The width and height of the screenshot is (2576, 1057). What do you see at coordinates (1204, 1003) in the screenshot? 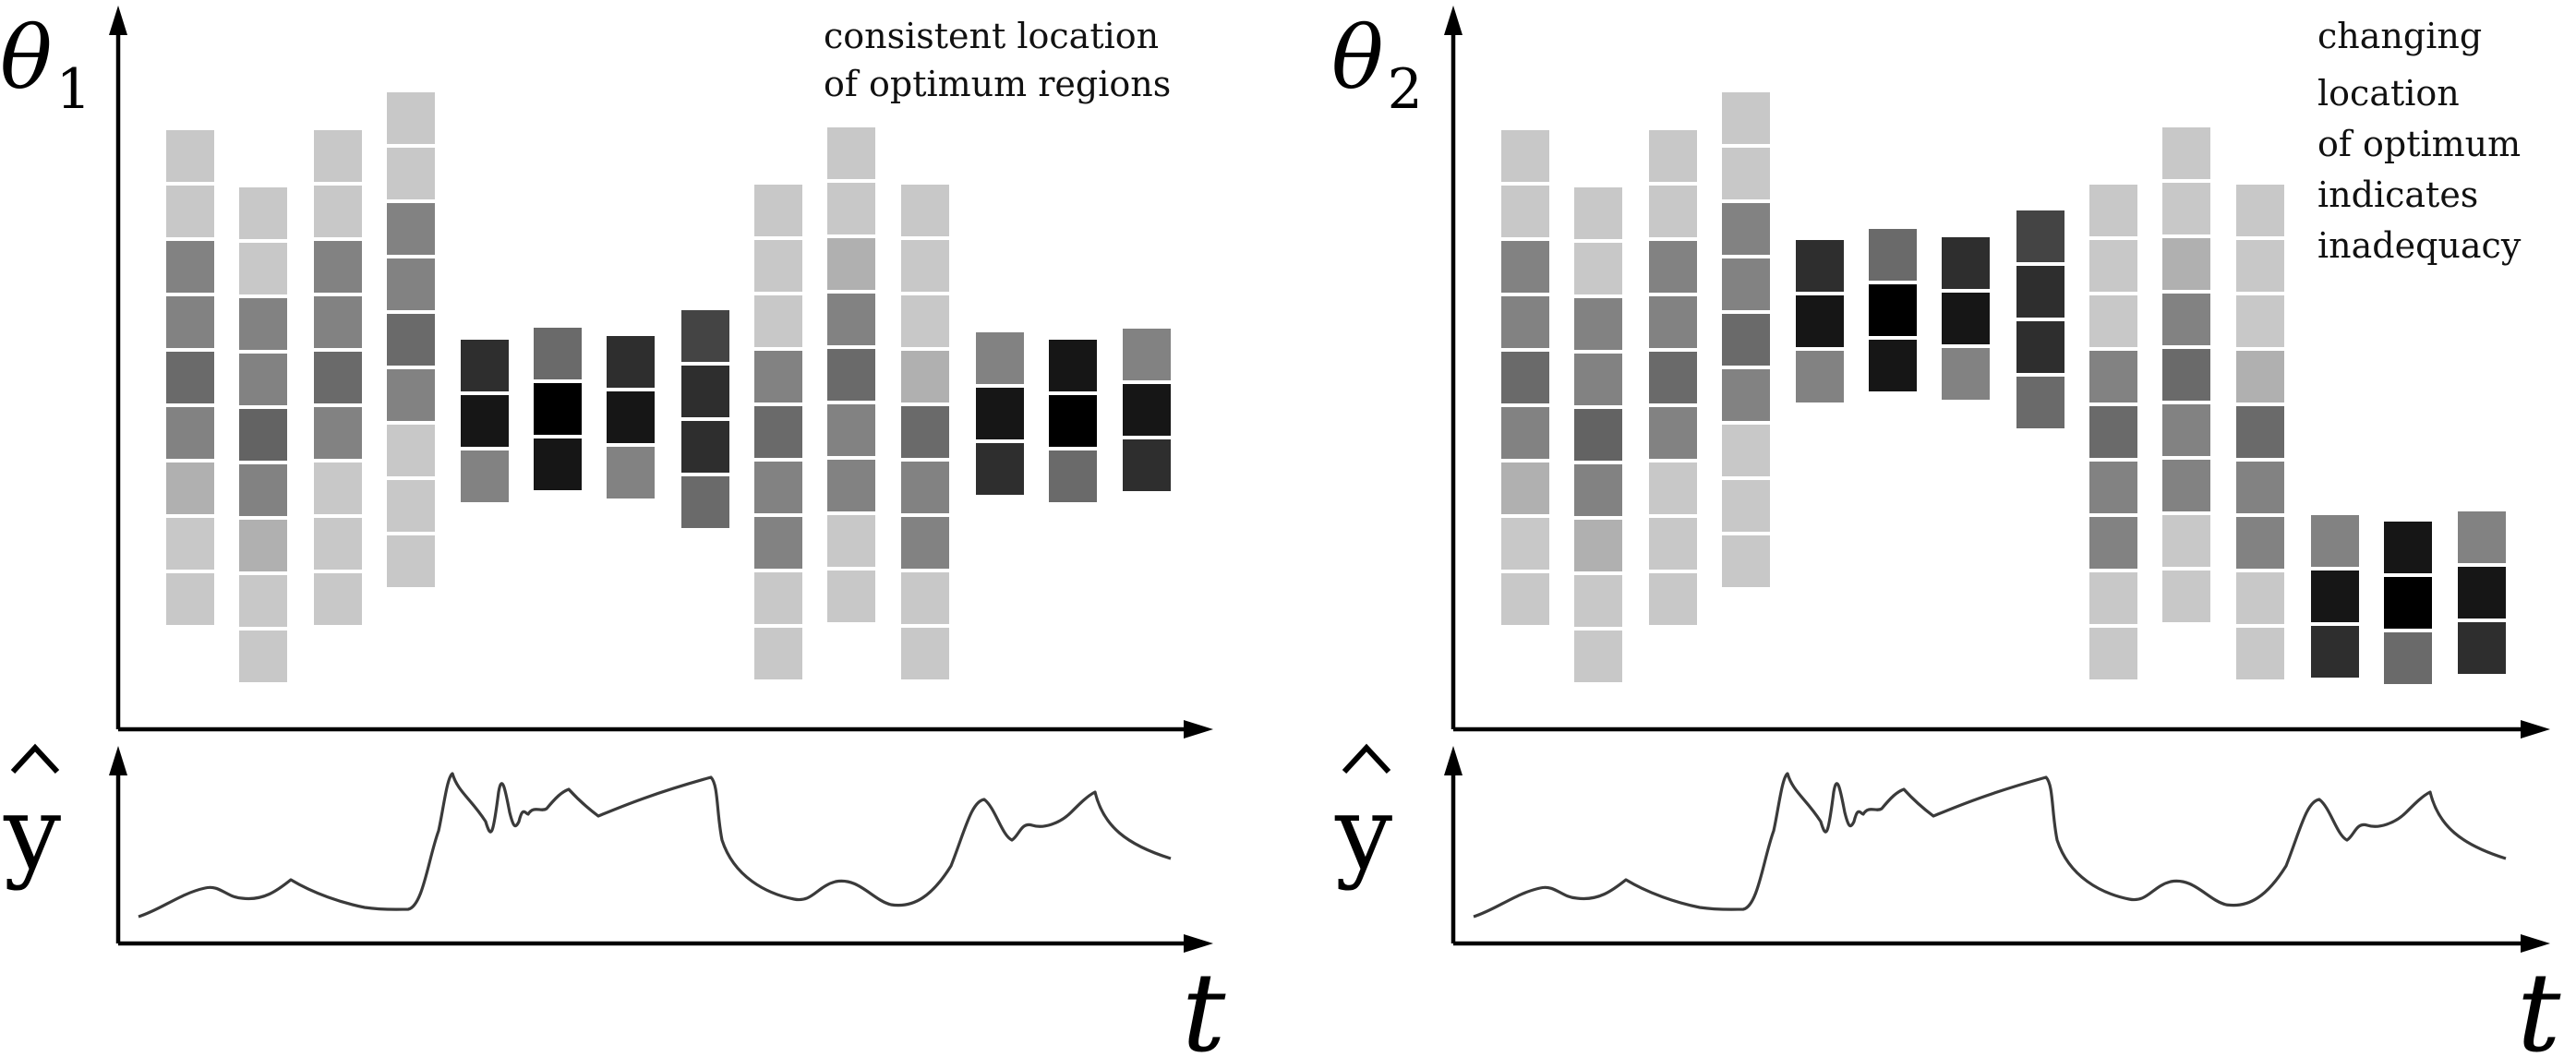
I see `time-axis-label: t` at bounding box center [1204, 1003].